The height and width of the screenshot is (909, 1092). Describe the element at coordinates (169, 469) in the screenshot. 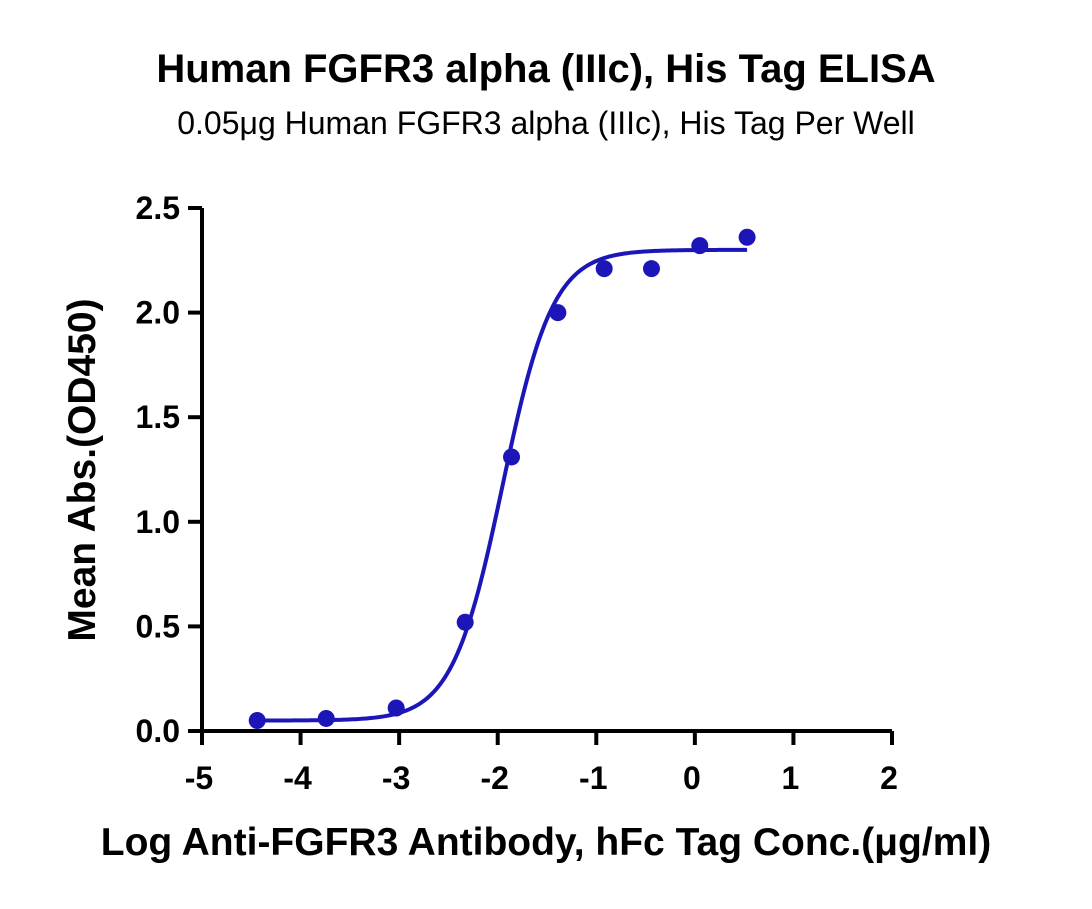

I see `y-axis-ticks: 0.0 0.5 1.0 1.5 2.0 2.5` at that location.